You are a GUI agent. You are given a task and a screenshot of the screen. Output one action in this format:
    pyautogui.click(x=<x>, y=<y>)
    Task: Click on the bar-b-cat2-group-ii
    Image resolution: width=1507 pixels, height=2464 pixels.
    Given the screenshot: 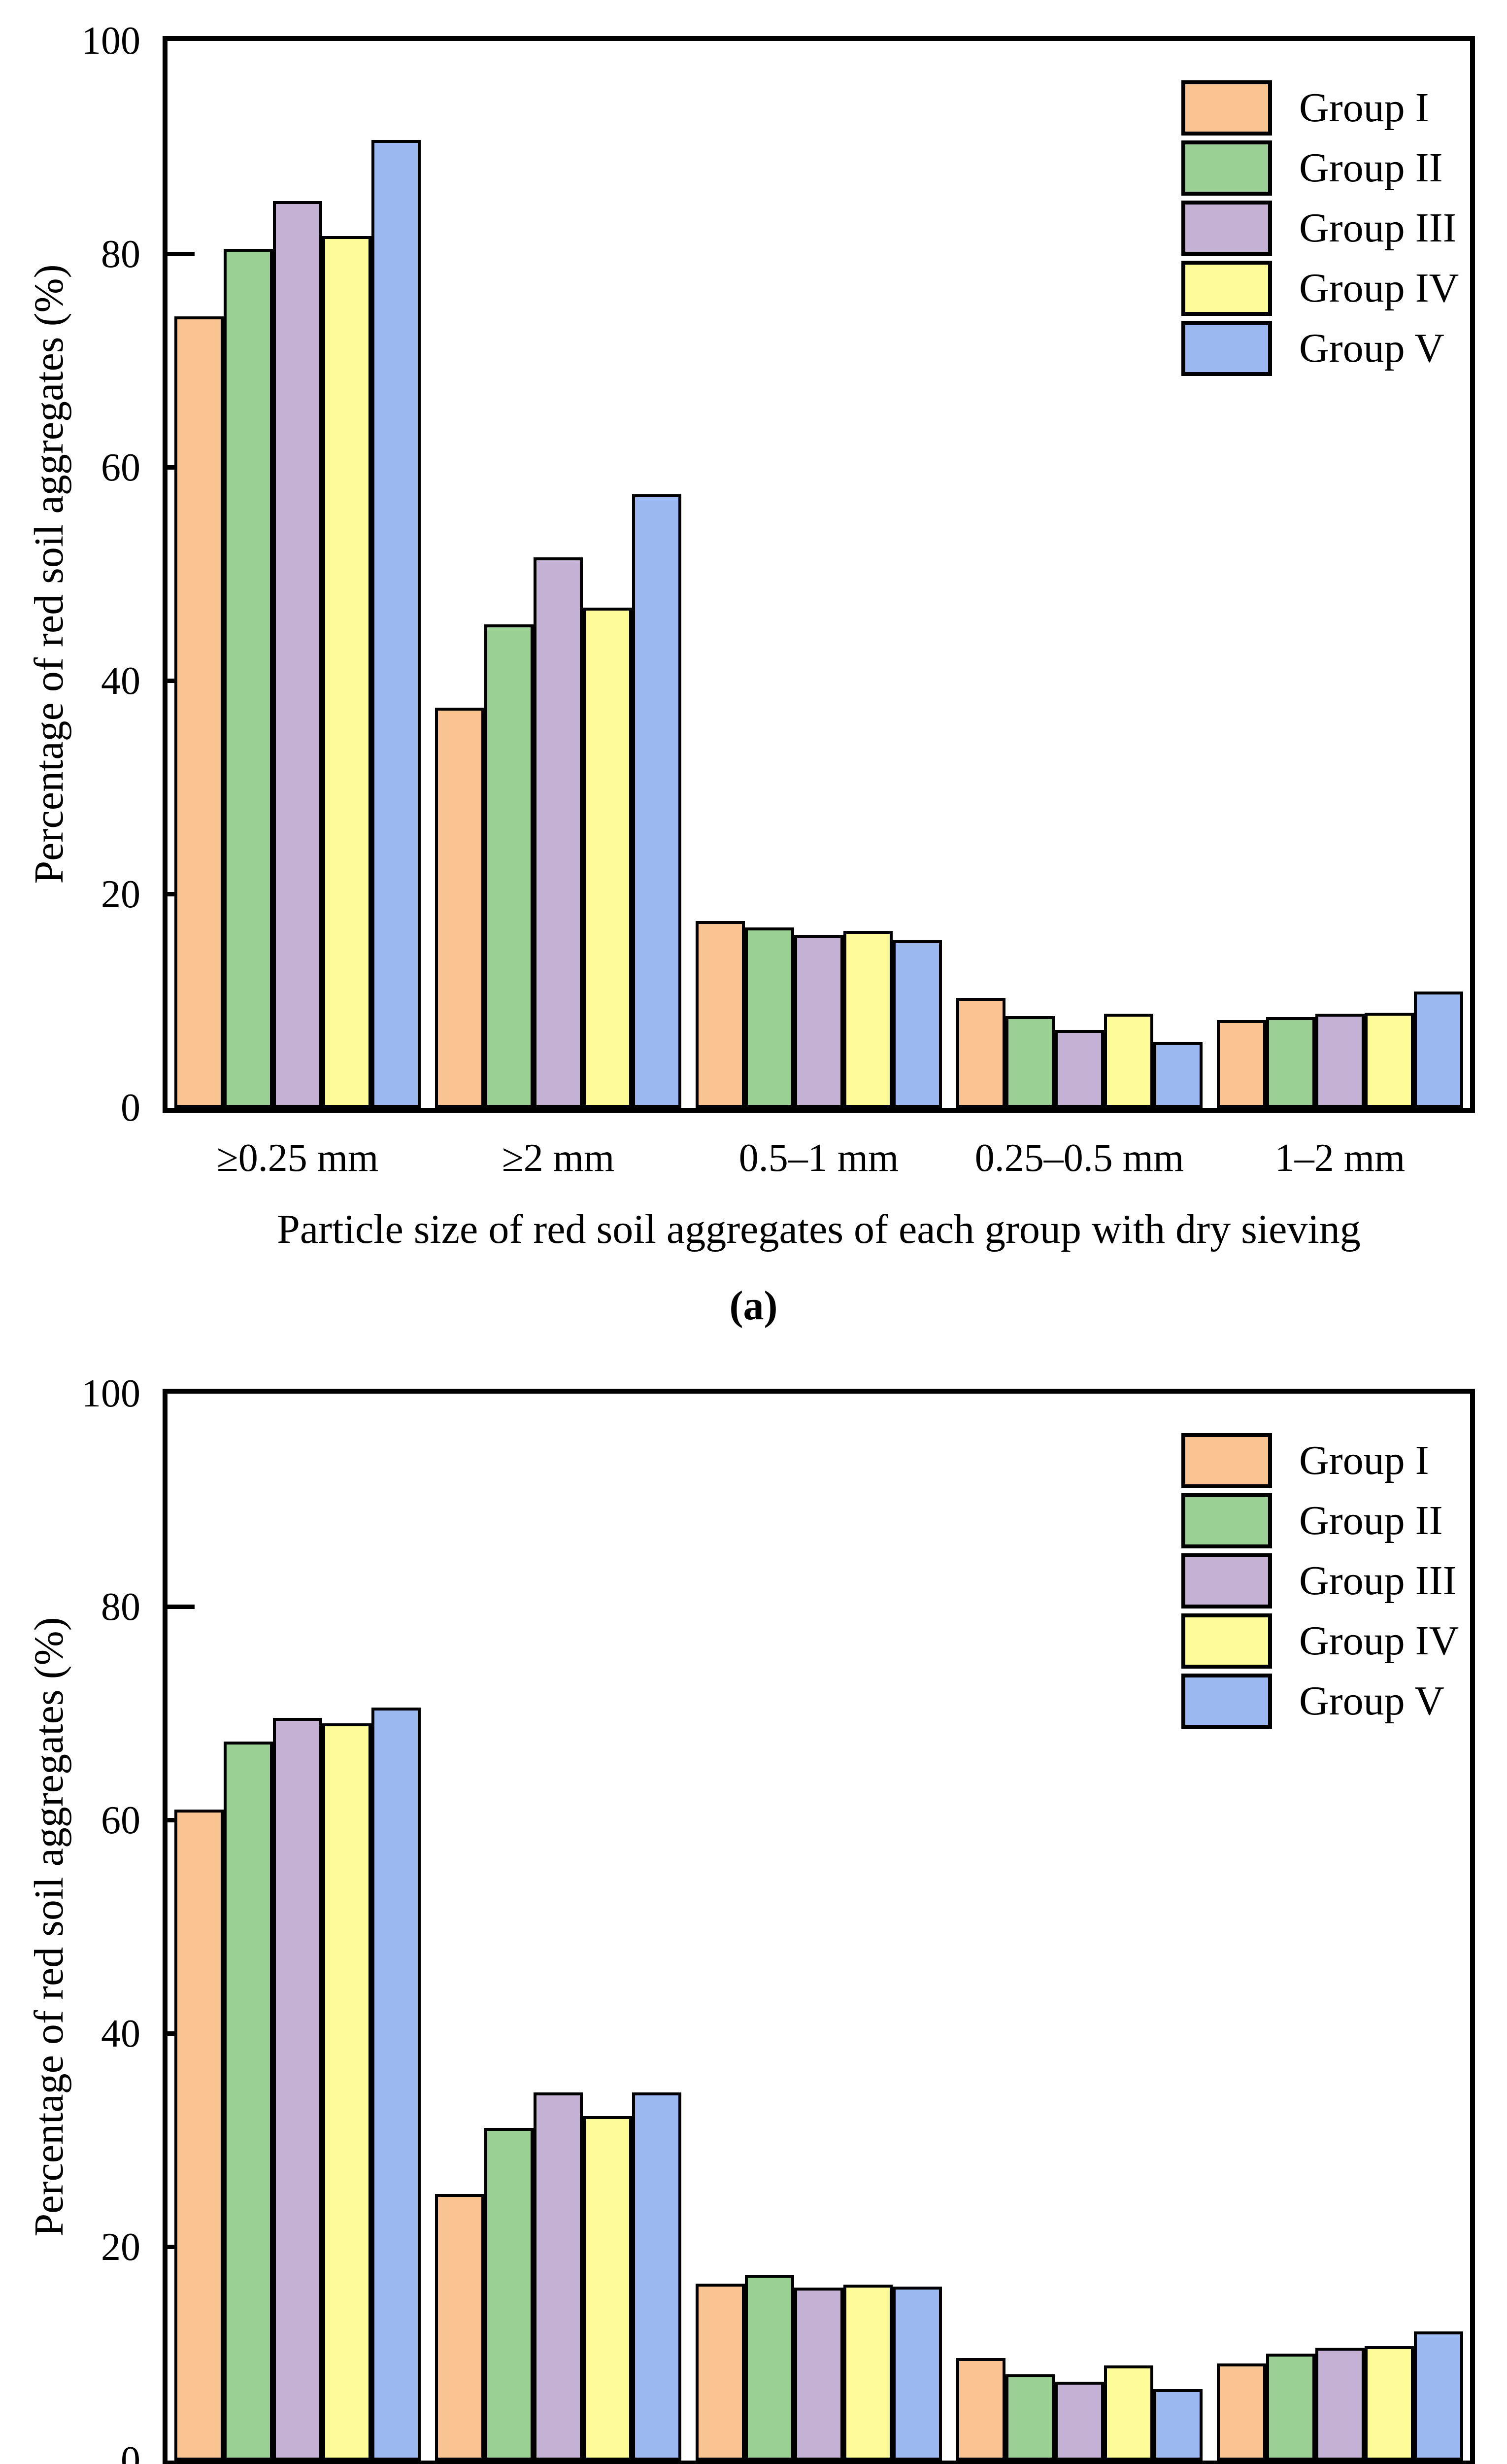 What is the action you would take?
    pyautogui.click(x=509, y=2294)
    